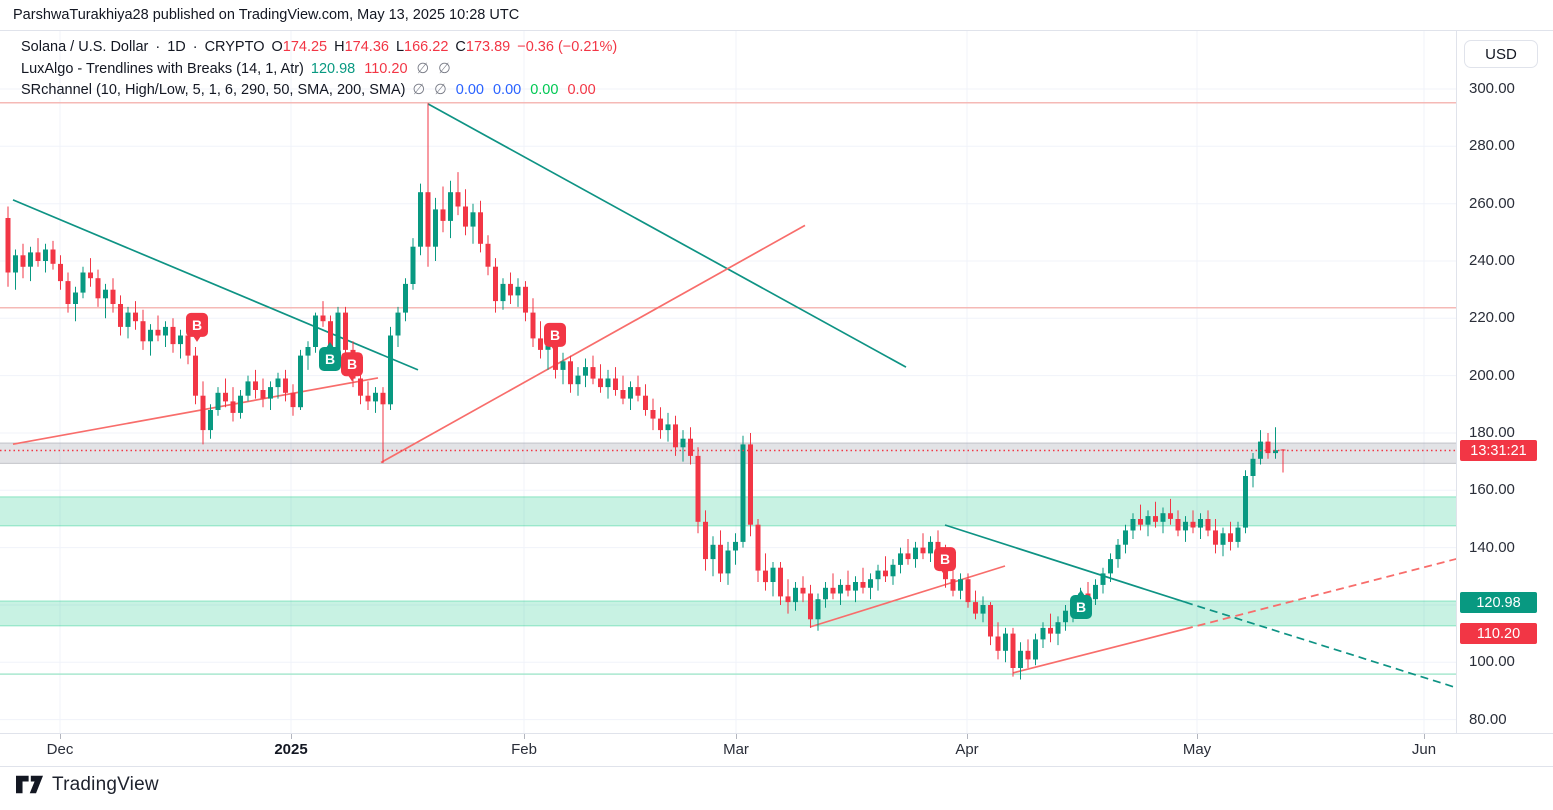 This screenshot has width=1553, height=810. Describe the element at coordinates (1498, 603) in the screenshot. I see `price-axis-badge: 120.98` at that location.